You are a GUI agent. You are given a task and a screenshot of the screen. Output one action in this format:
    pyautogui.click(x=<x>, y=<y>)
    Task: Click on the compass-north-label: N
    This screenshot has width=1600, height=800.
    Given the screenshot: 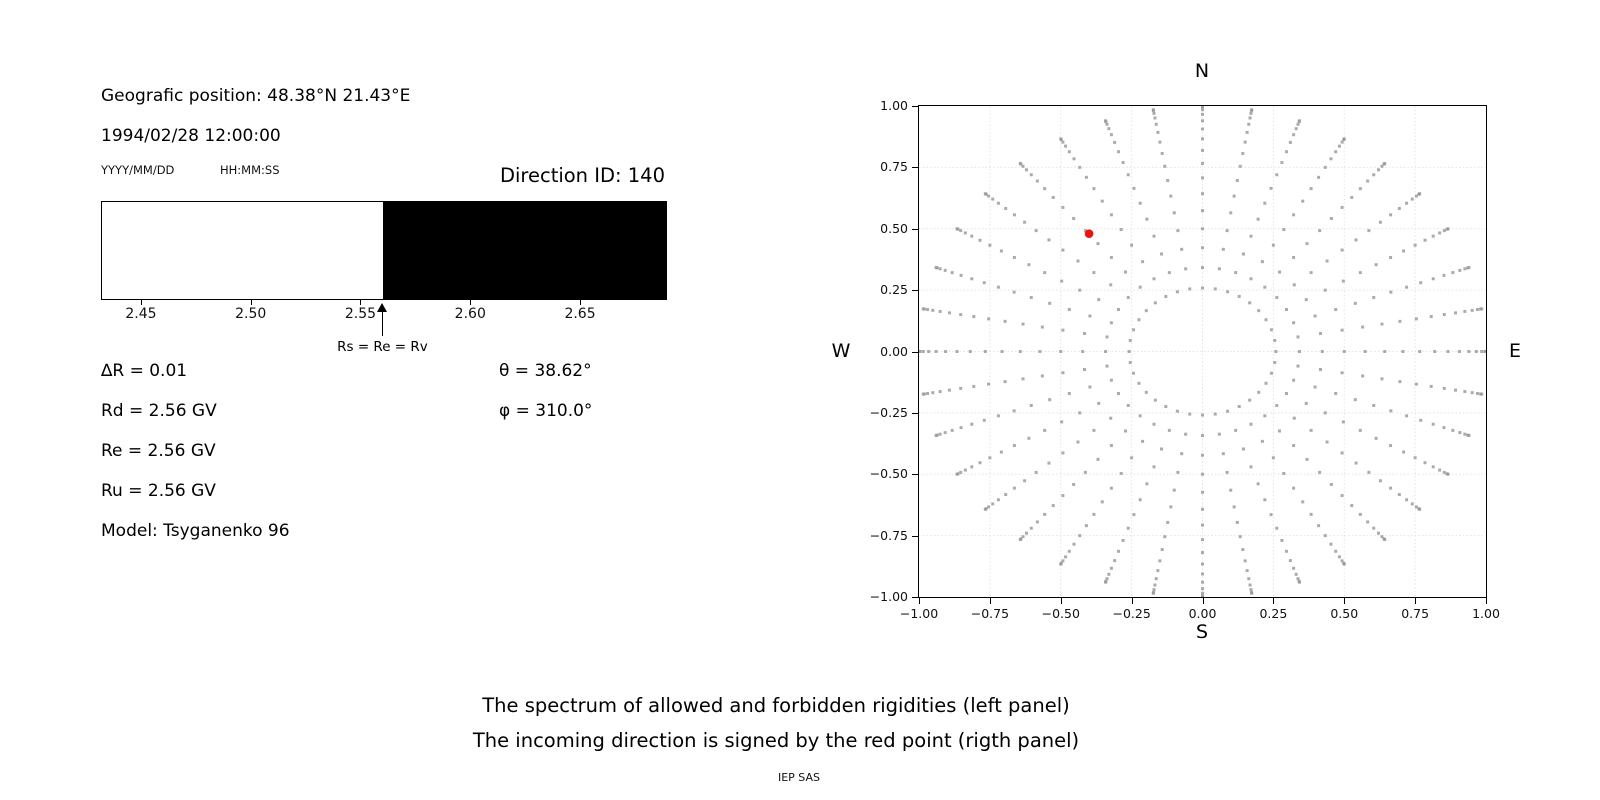 What is the action you would take?
    pyautogui.click(x=1202, y=71)
    